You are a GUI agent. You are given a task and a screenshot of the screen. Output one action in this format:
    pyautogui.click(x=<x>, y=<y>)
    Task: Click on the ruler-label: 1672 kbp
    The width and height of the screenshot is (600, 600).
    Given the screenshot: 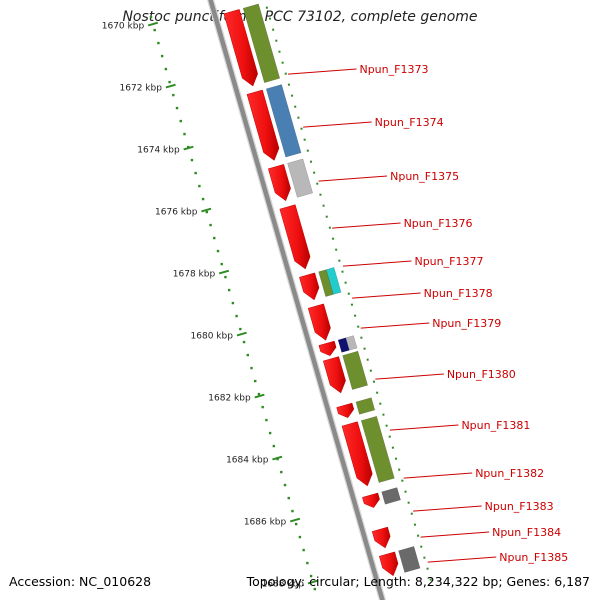 What is the action you would take?
    pyautogui.click(x=141, y=88)
    